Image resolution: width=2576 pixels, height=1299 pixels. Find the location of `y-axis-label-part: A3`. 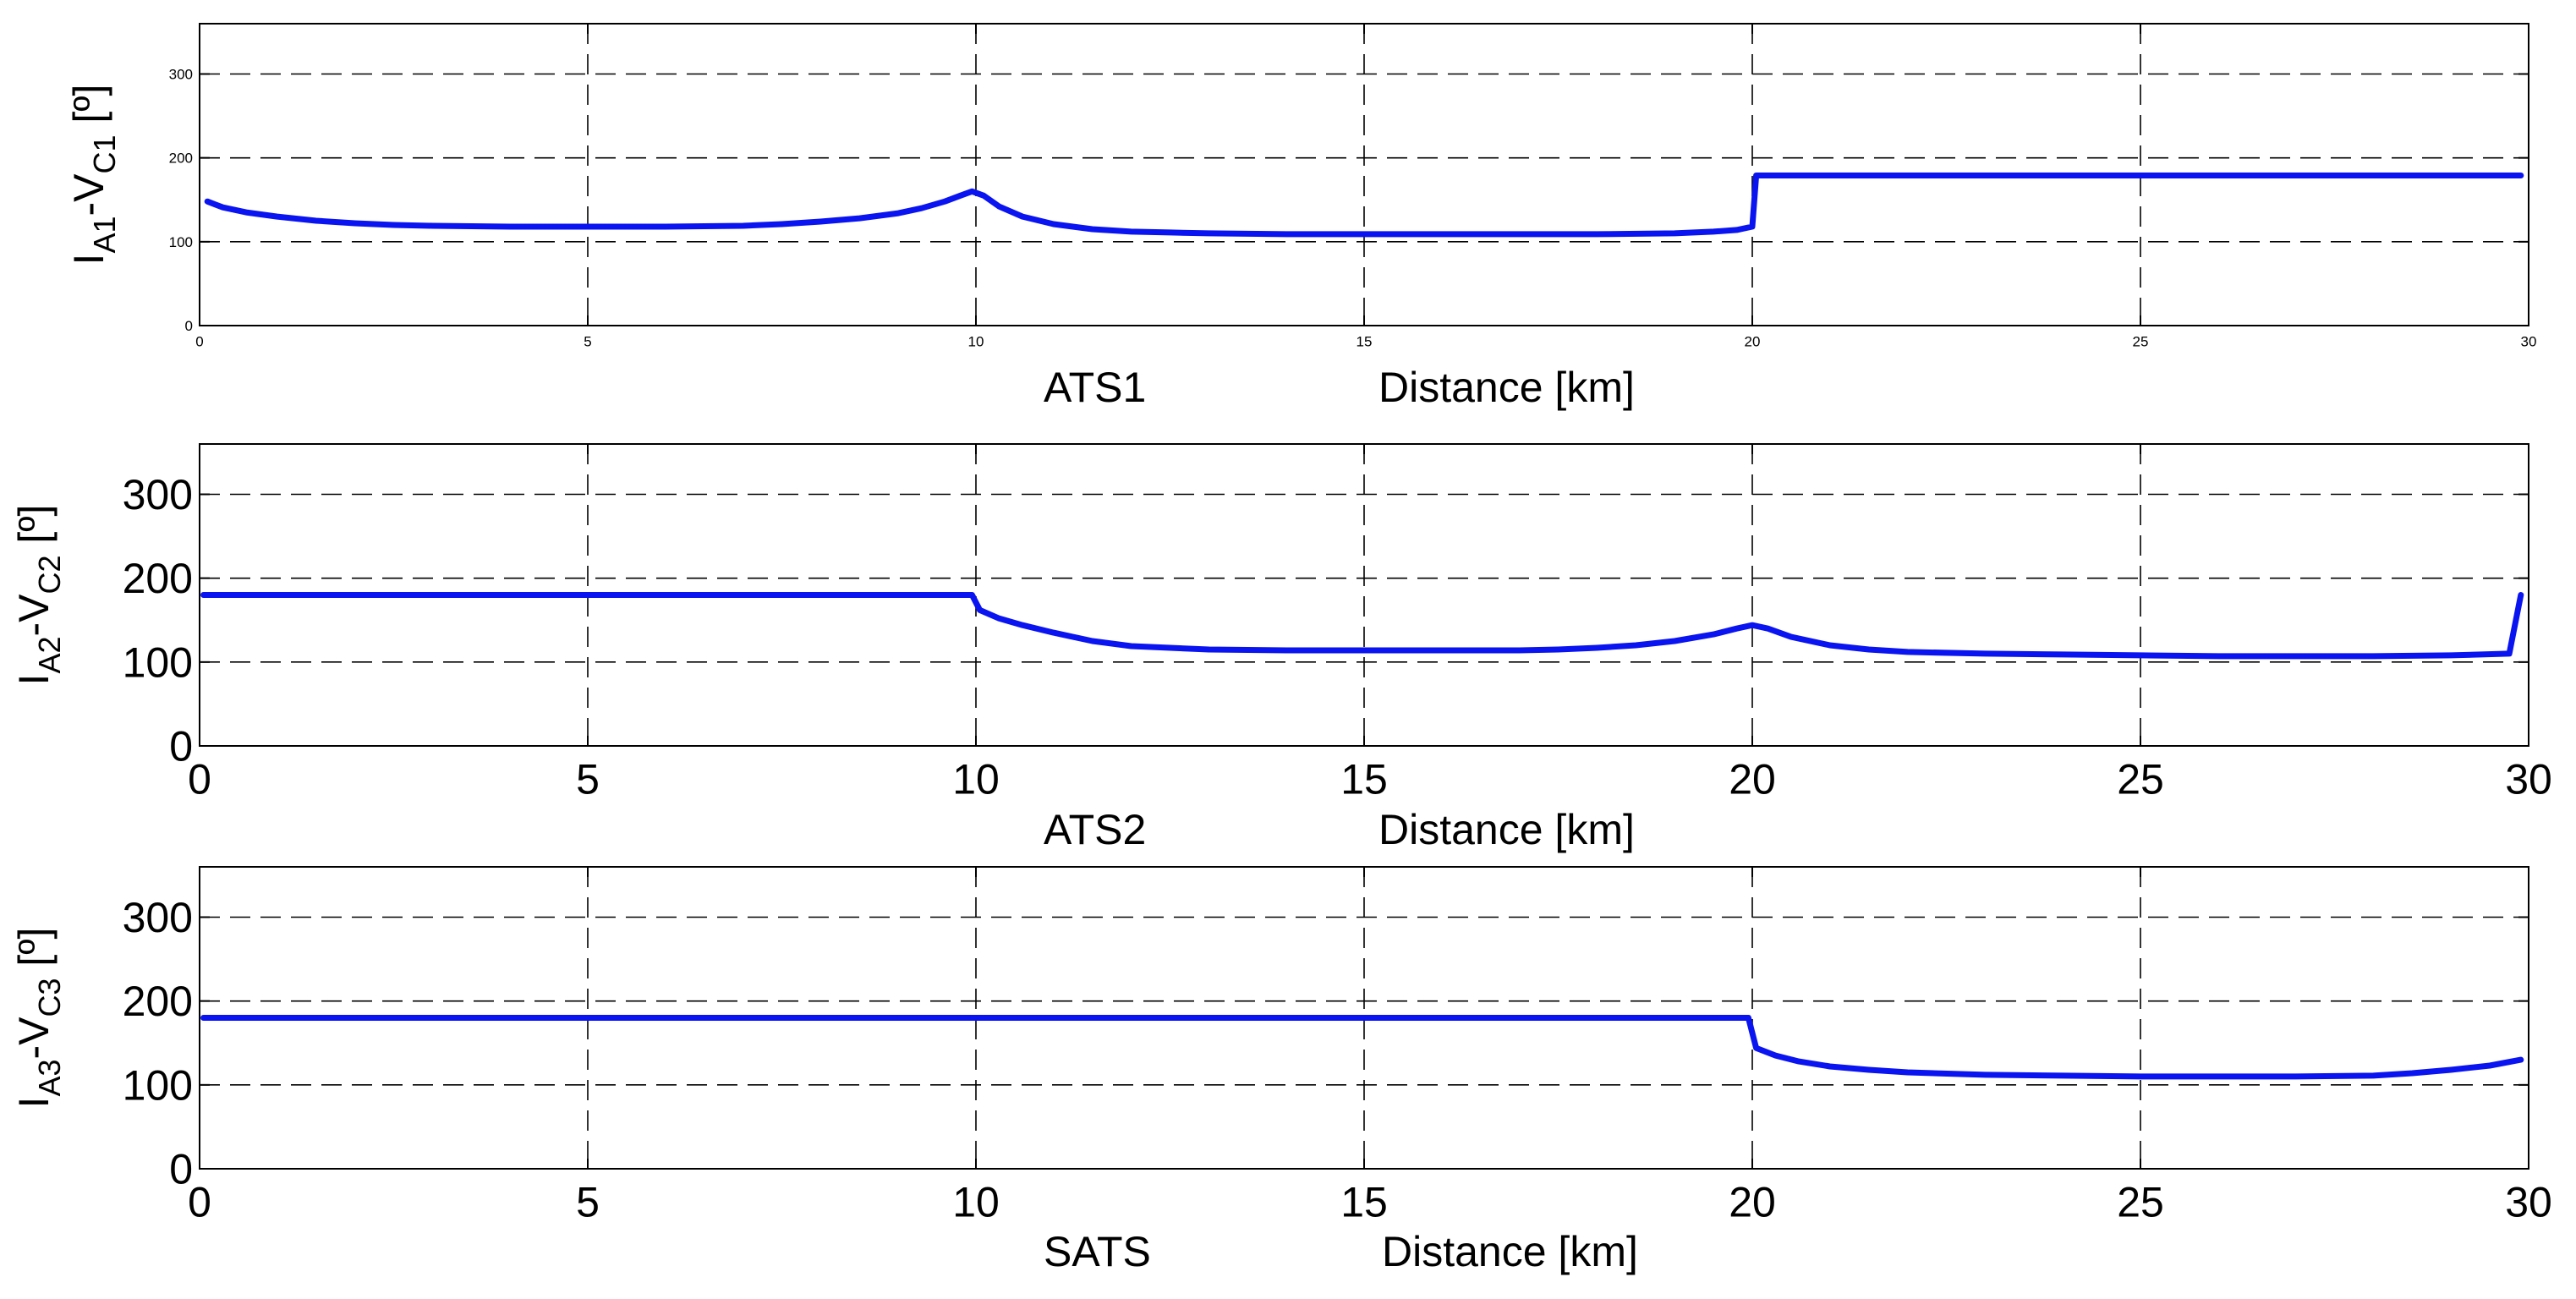

y-axis-label-part: A3 is located at coordinates (49, 1078).